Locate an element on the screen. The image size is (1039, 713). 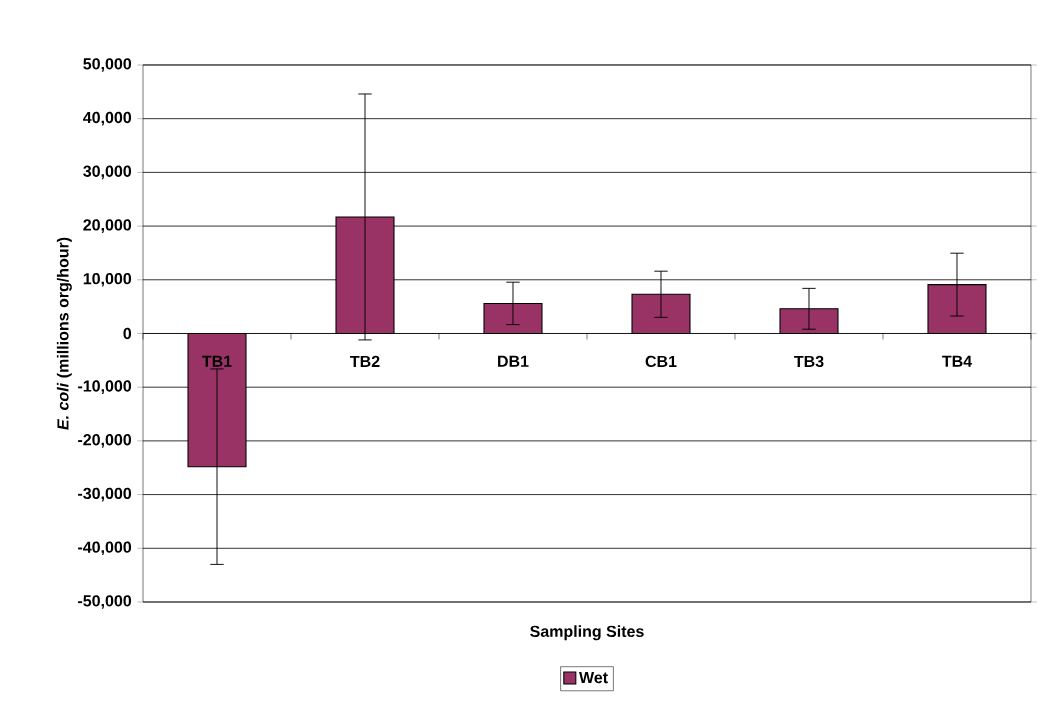
y-tick-label: -40,000 is located at coordinates (105, 548).